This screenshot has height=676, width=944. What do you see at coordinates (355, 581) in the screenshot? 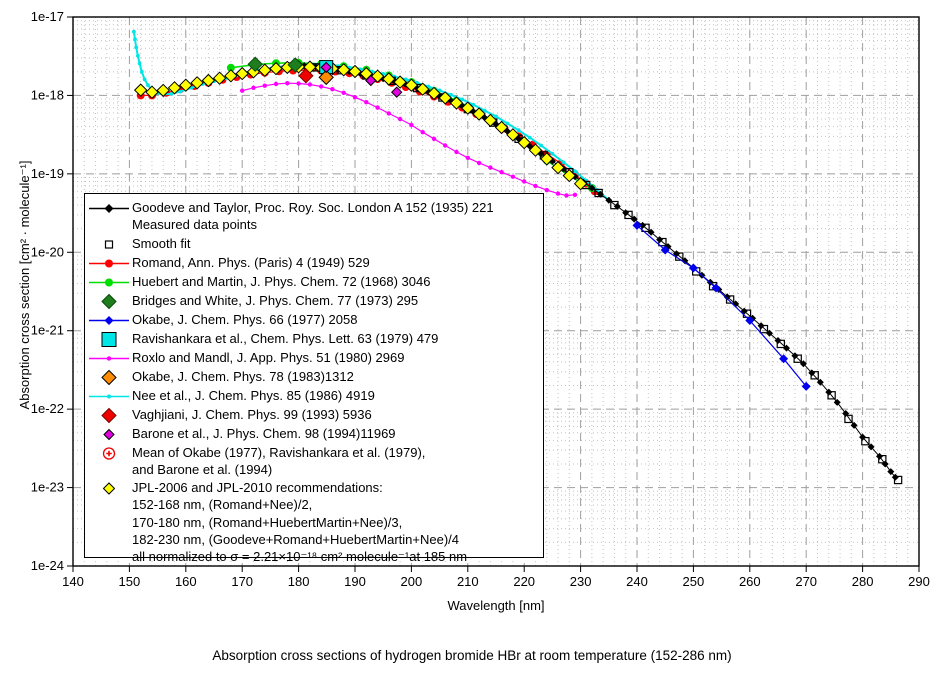
I see `x-tick-label: 190` at bounding box center [355, 581].